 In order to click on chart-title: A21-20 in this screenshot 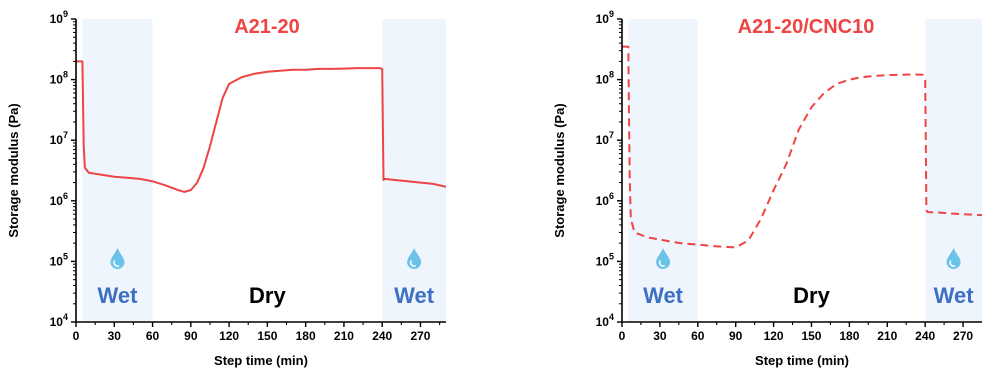, I will do `click(267, 27)`.